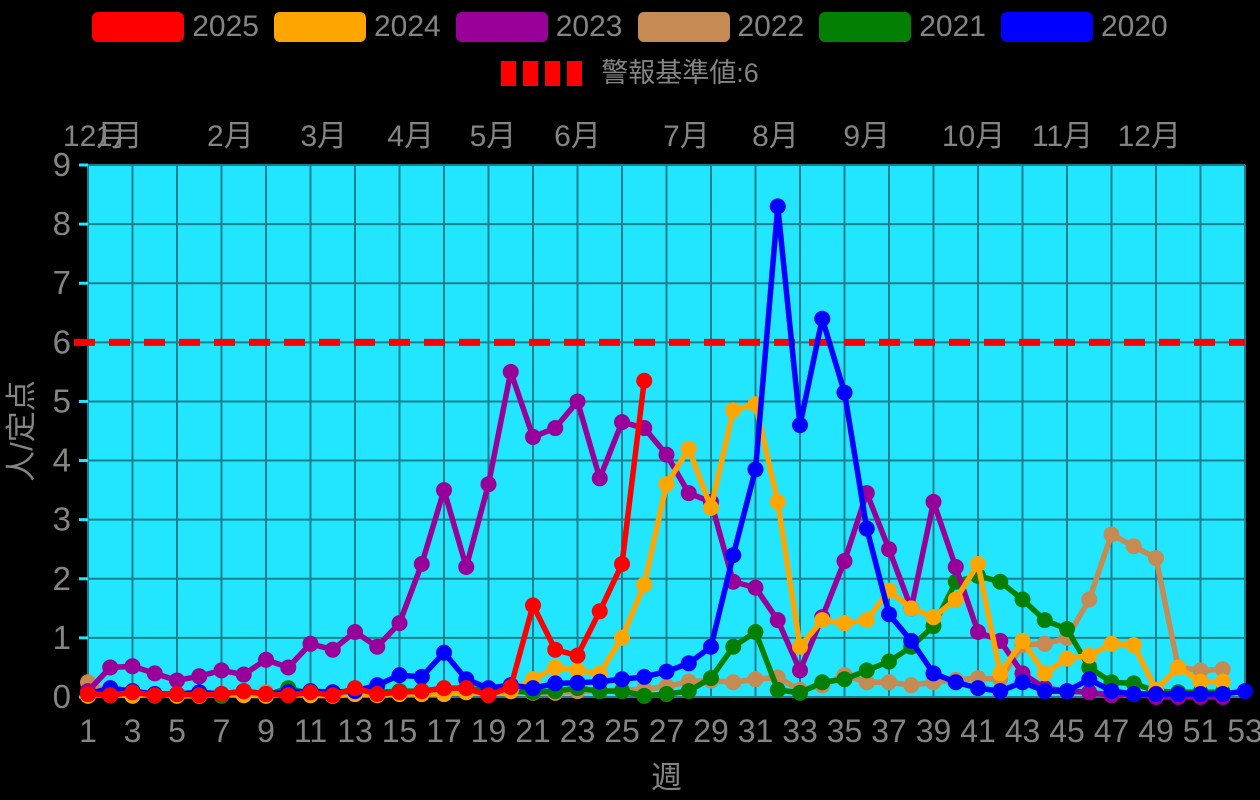 The image size is (1260, 800). What do you see at coordinates (400, 731) in the screenshot?
I see `svg-text: 15` at bounding box center [400, 731].